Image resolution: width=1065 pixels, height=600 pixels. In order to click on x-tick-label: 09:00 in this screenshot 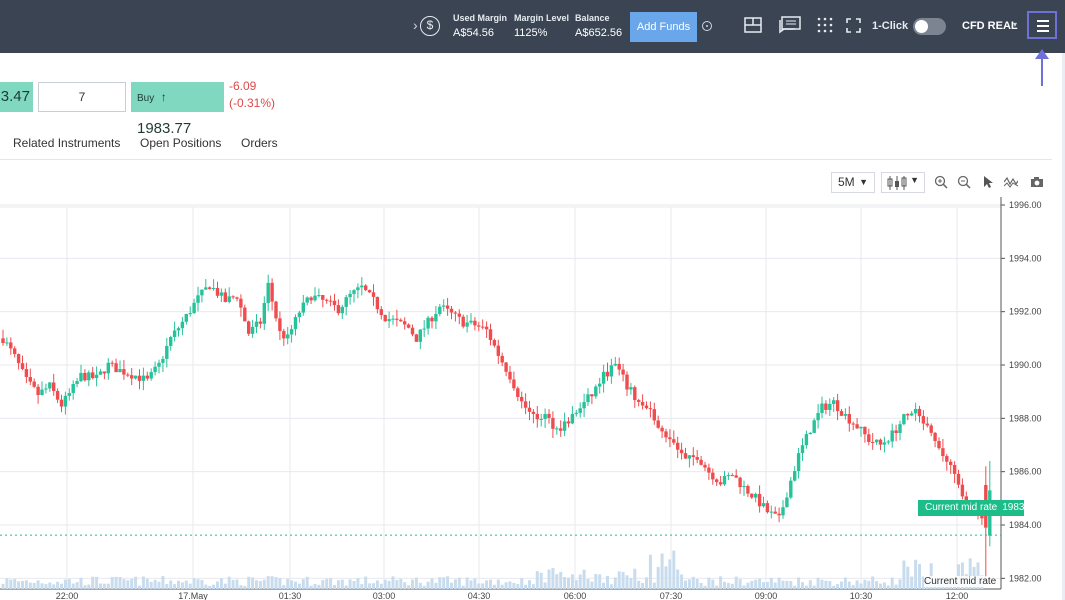, I will do `click(766, 595)`.